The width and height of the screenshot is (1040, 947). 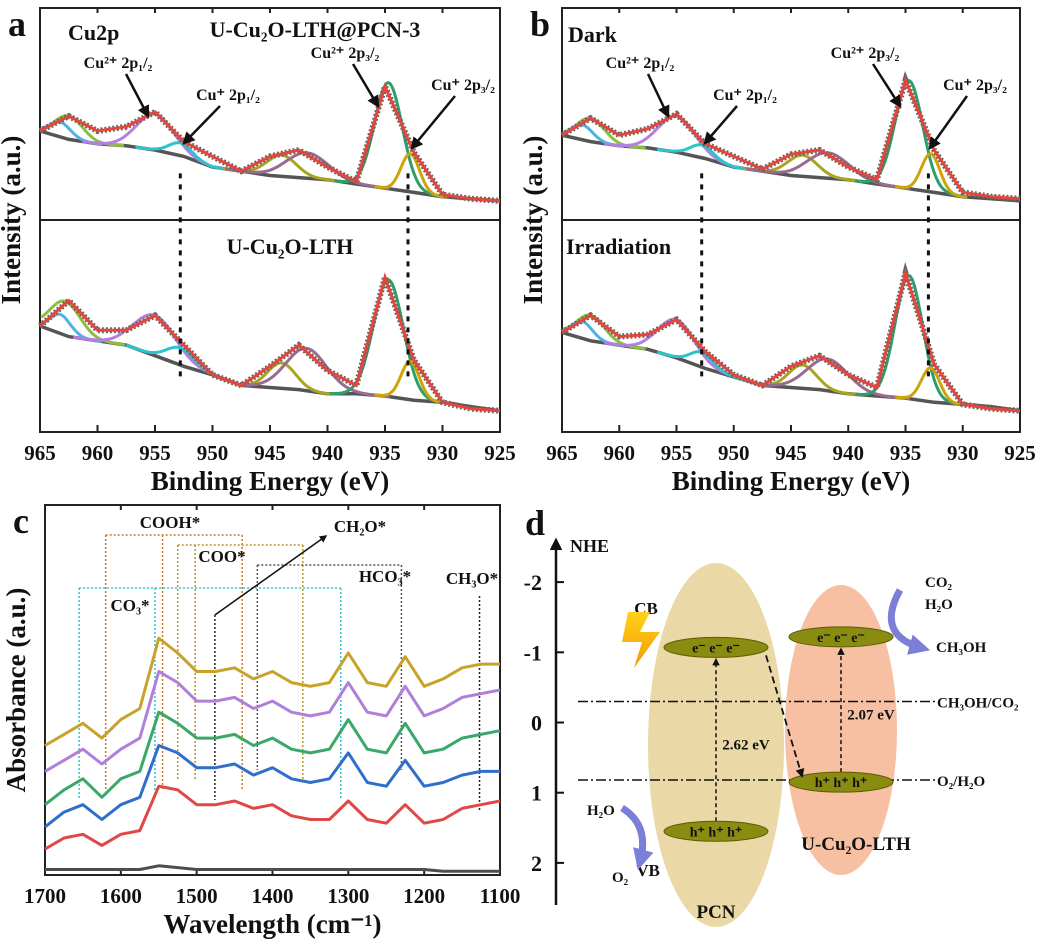 What do you see at coordinates (121, 896) in the screenshot?
I see `x-tick-label: 1600` at bounding box center [121, 896].